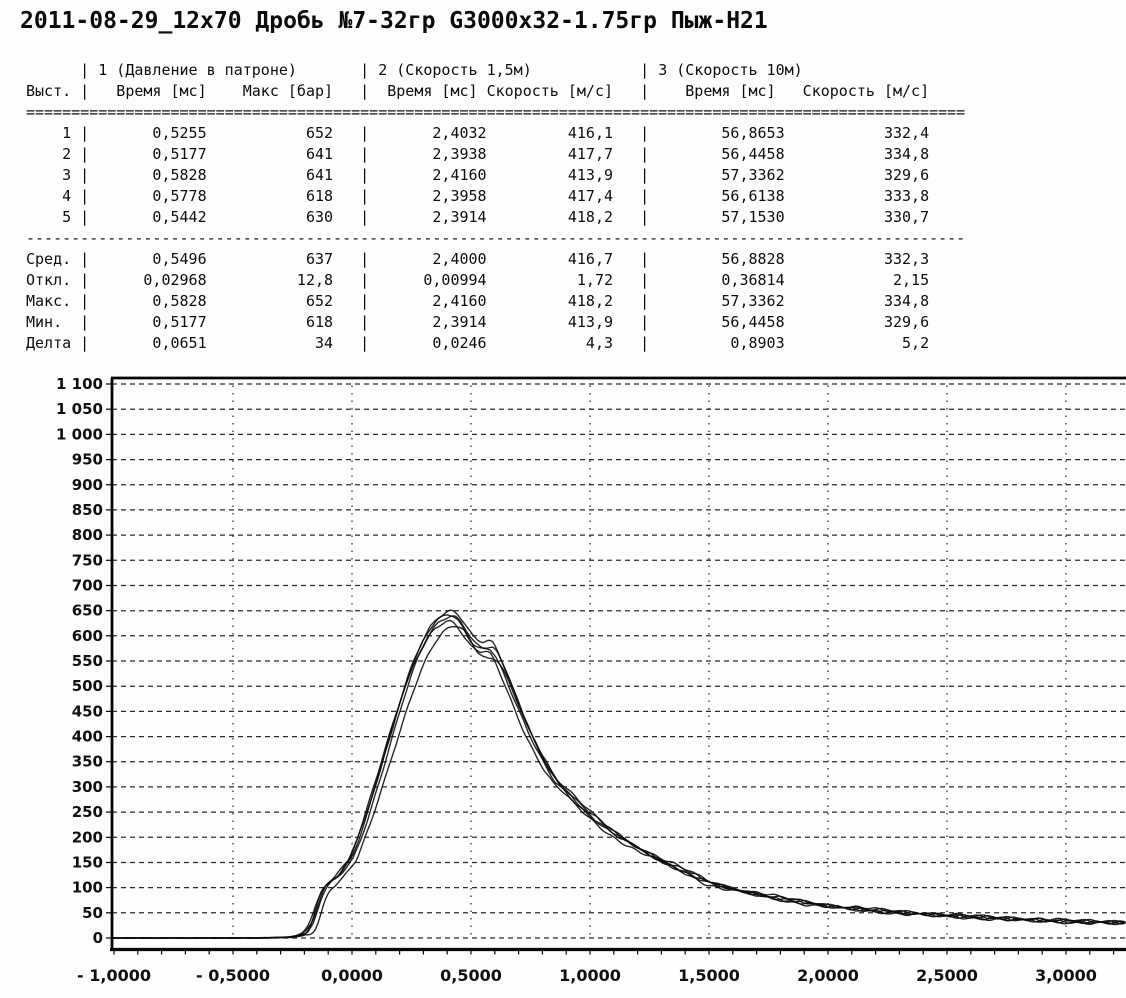  What do you see at coordinates (49, 259) in the screenshot?
I see `stat-label: Сред.` at bounding box center [49, 259].